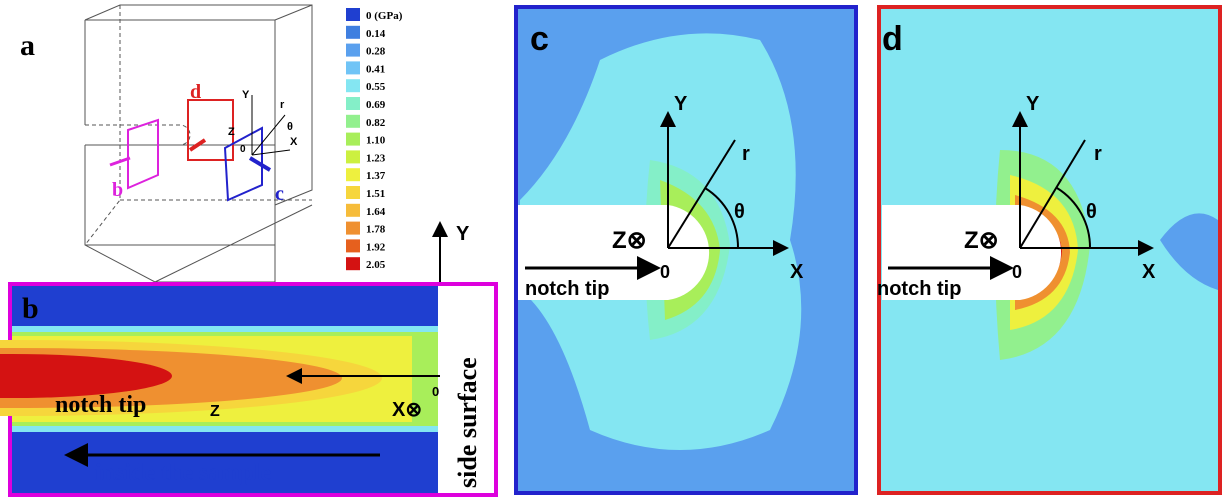 The height and width of the screenshot is (498, 1226). I want to click on colorbar-label: 1.51, so click(375, 194).